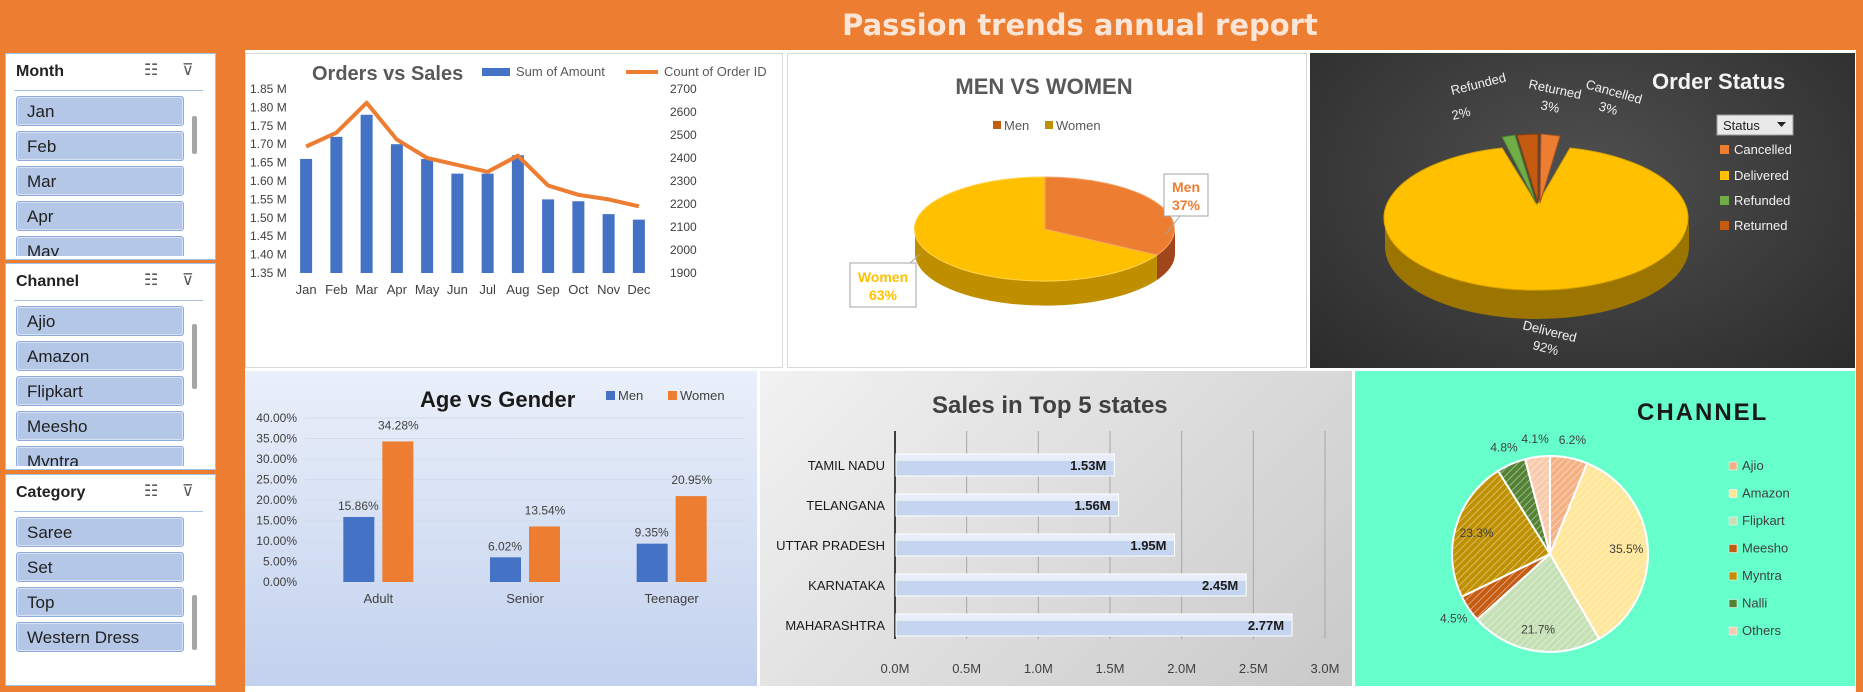 Image resolution: width=1863 pixels, height=692 pixels. I want to click on channel-slicer-items: Ajio Amazon Flipkart Meesho Myntra, so click(100, 386).